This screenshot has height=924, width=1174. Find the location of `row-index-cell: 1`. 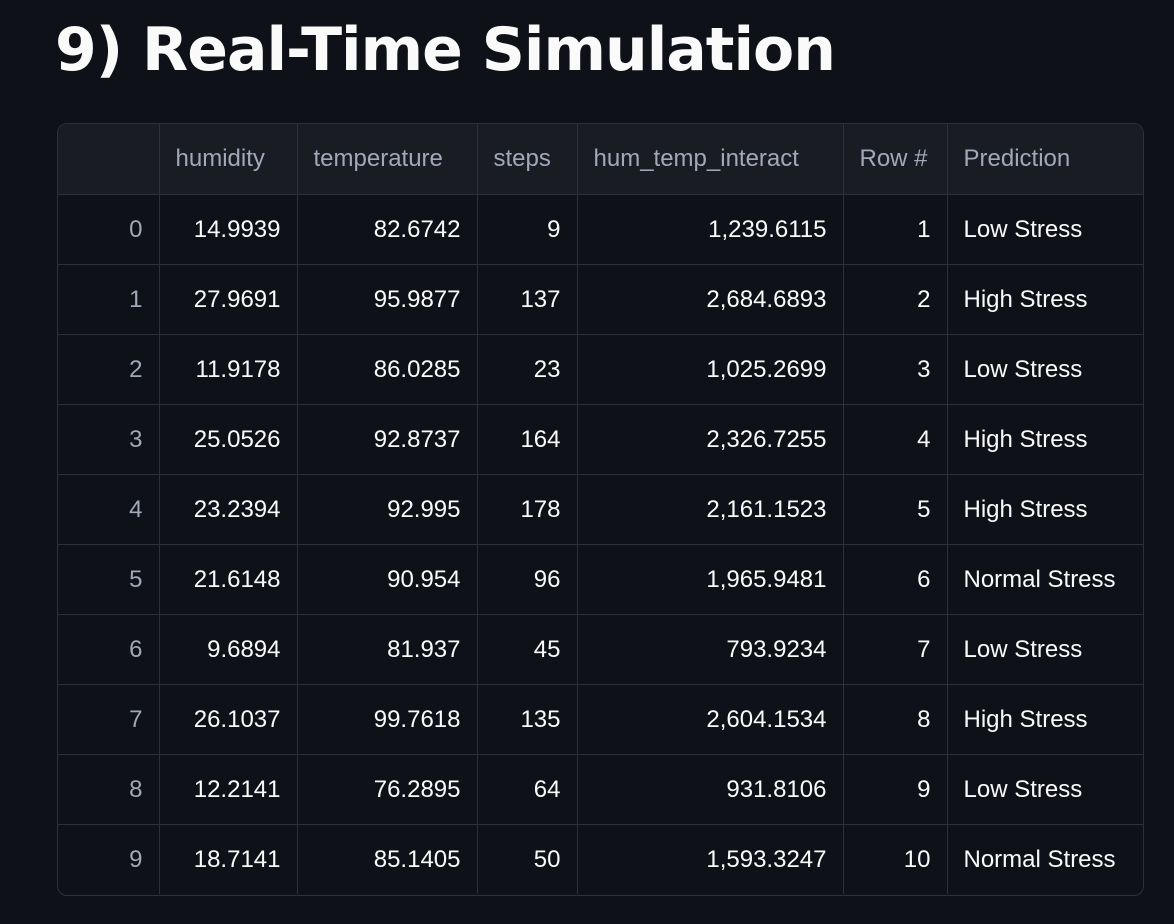

row-index-cell: 1 is located at coordinates (109, 299).